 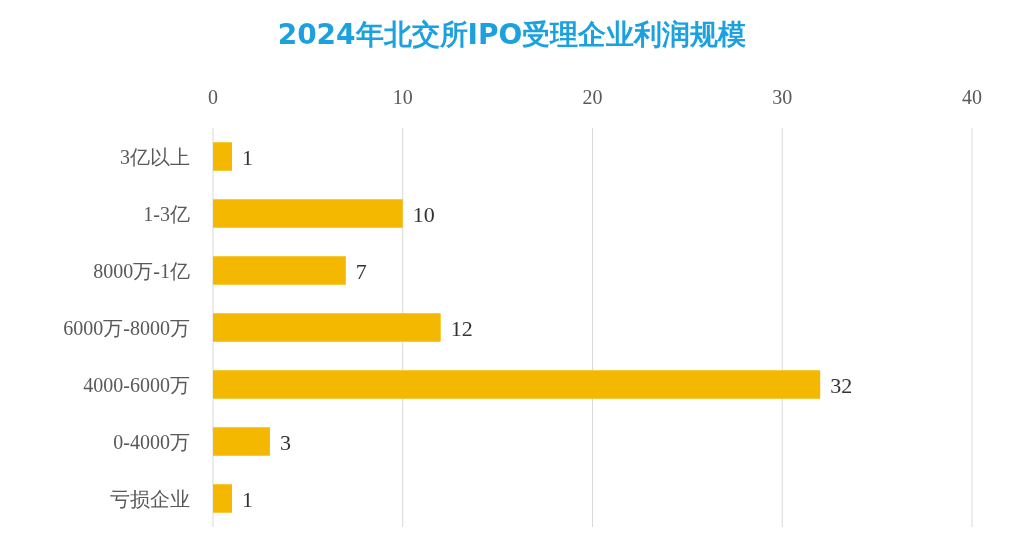 I want to click on x-tick-label: 30, so click(x=782, y=97).